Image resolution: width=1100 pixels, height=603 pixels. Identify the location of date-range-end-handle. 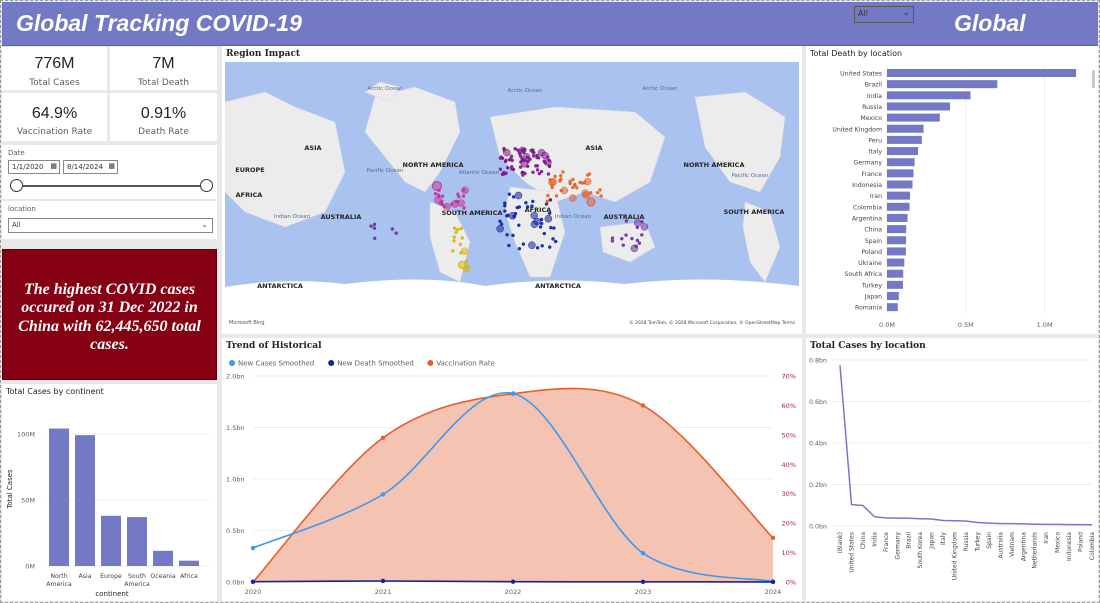
(206, 185).